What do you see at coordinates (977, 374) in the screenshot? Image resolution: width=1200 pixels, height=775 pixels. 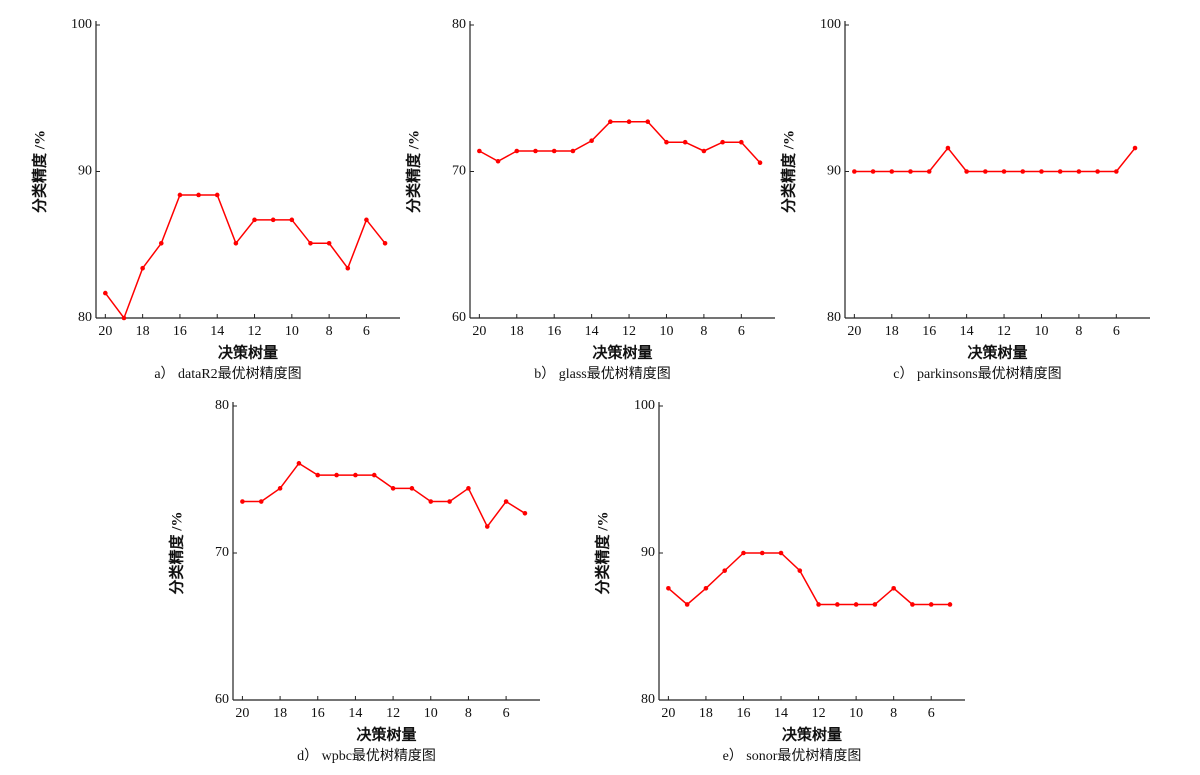 I see `caption: c） parkinsons最优树精度图` at bounding box center [977, 374].